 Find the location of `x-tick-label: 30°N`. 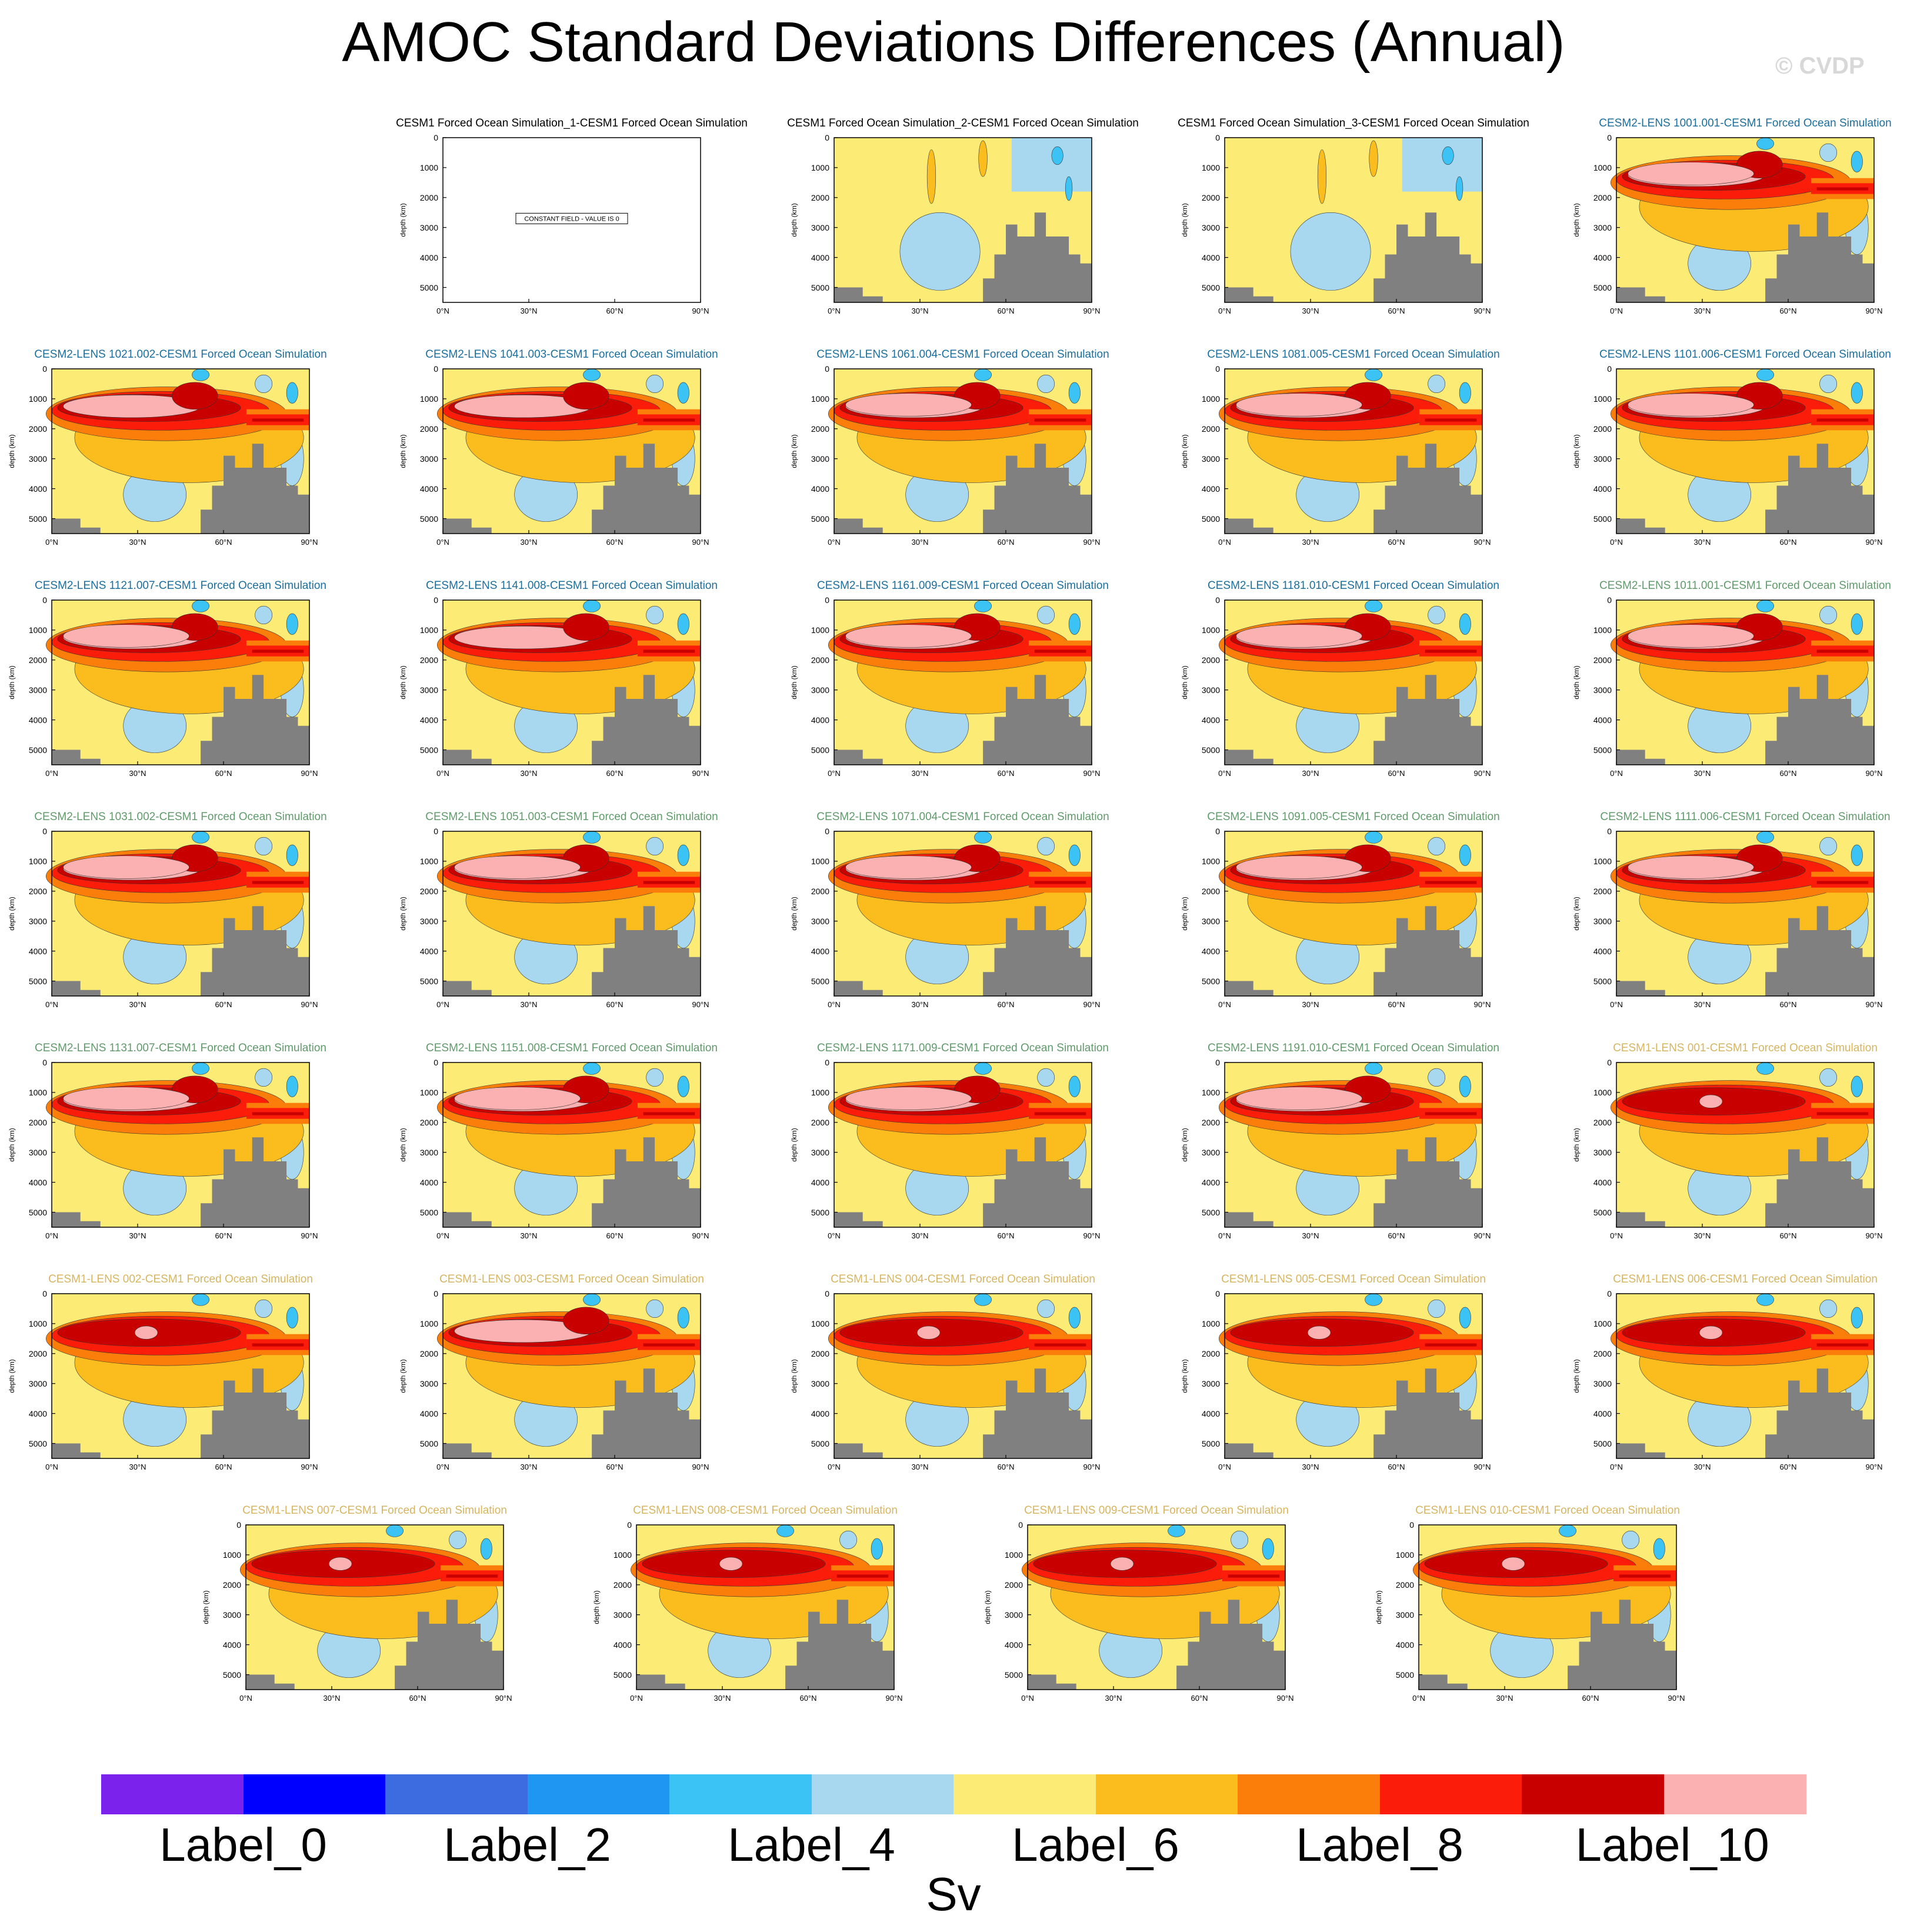

x-tick-label: 30°N is located at coordinates (332, 1698).